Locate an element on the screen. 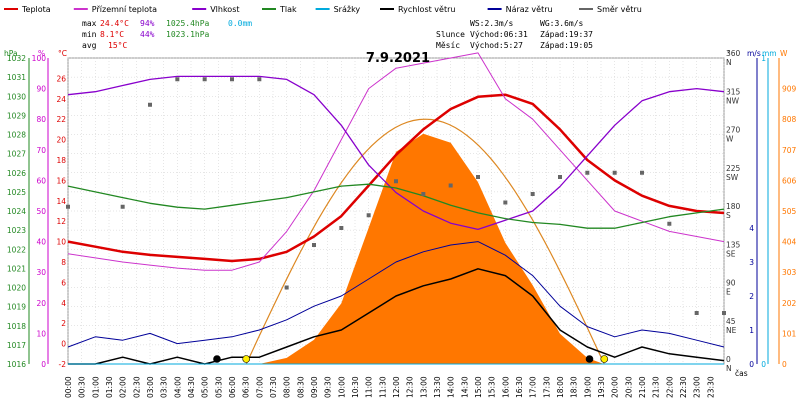  x-tick-5: 02:30 is located at coordinates (136, 387).